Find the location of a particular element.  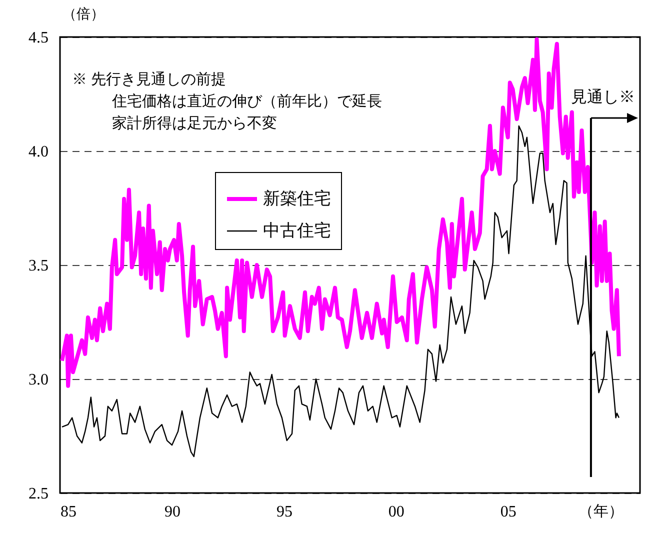

x-tick-label: 85 is located at coordinates (68, 512).